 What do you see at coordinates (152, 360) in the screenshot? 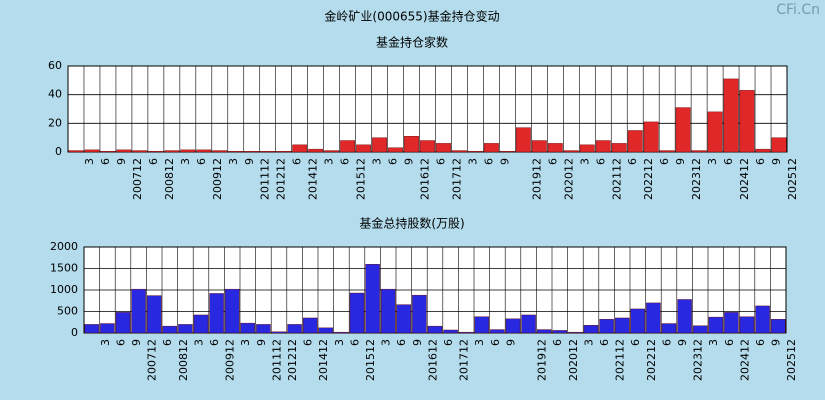
I see `x-tick-label: 200712` at bounding box center [152, 360].